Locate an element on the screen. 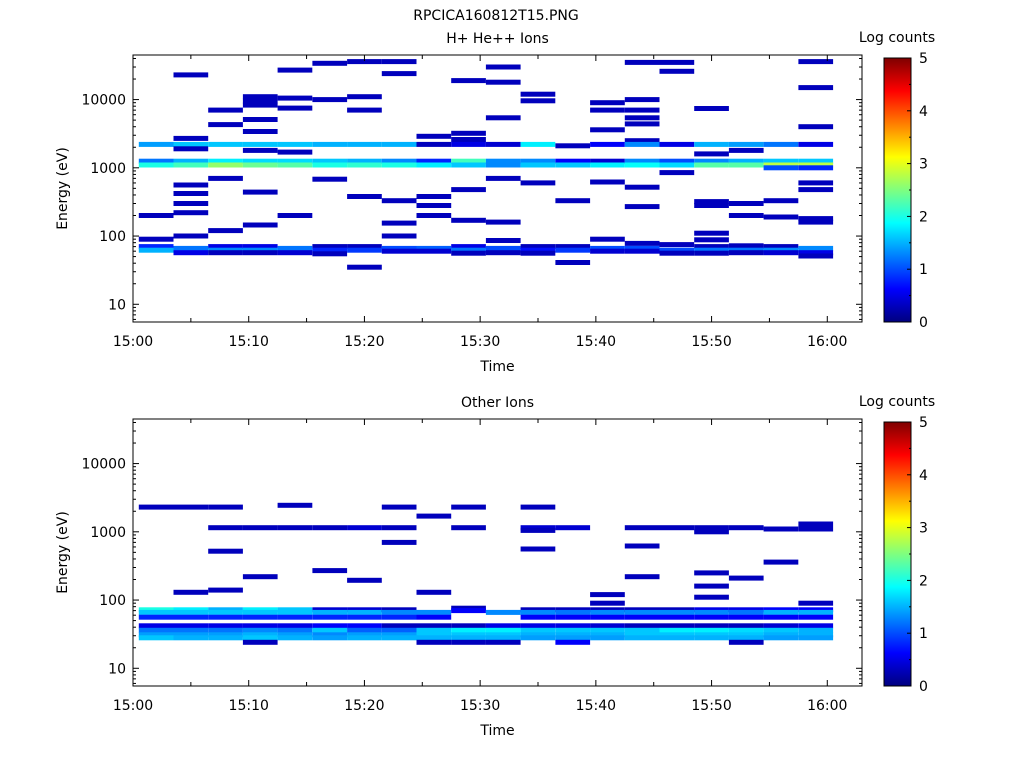 This screenshot has height=768, width=1024. y-tick-label: 1000 is located at coordinates (108, 533).